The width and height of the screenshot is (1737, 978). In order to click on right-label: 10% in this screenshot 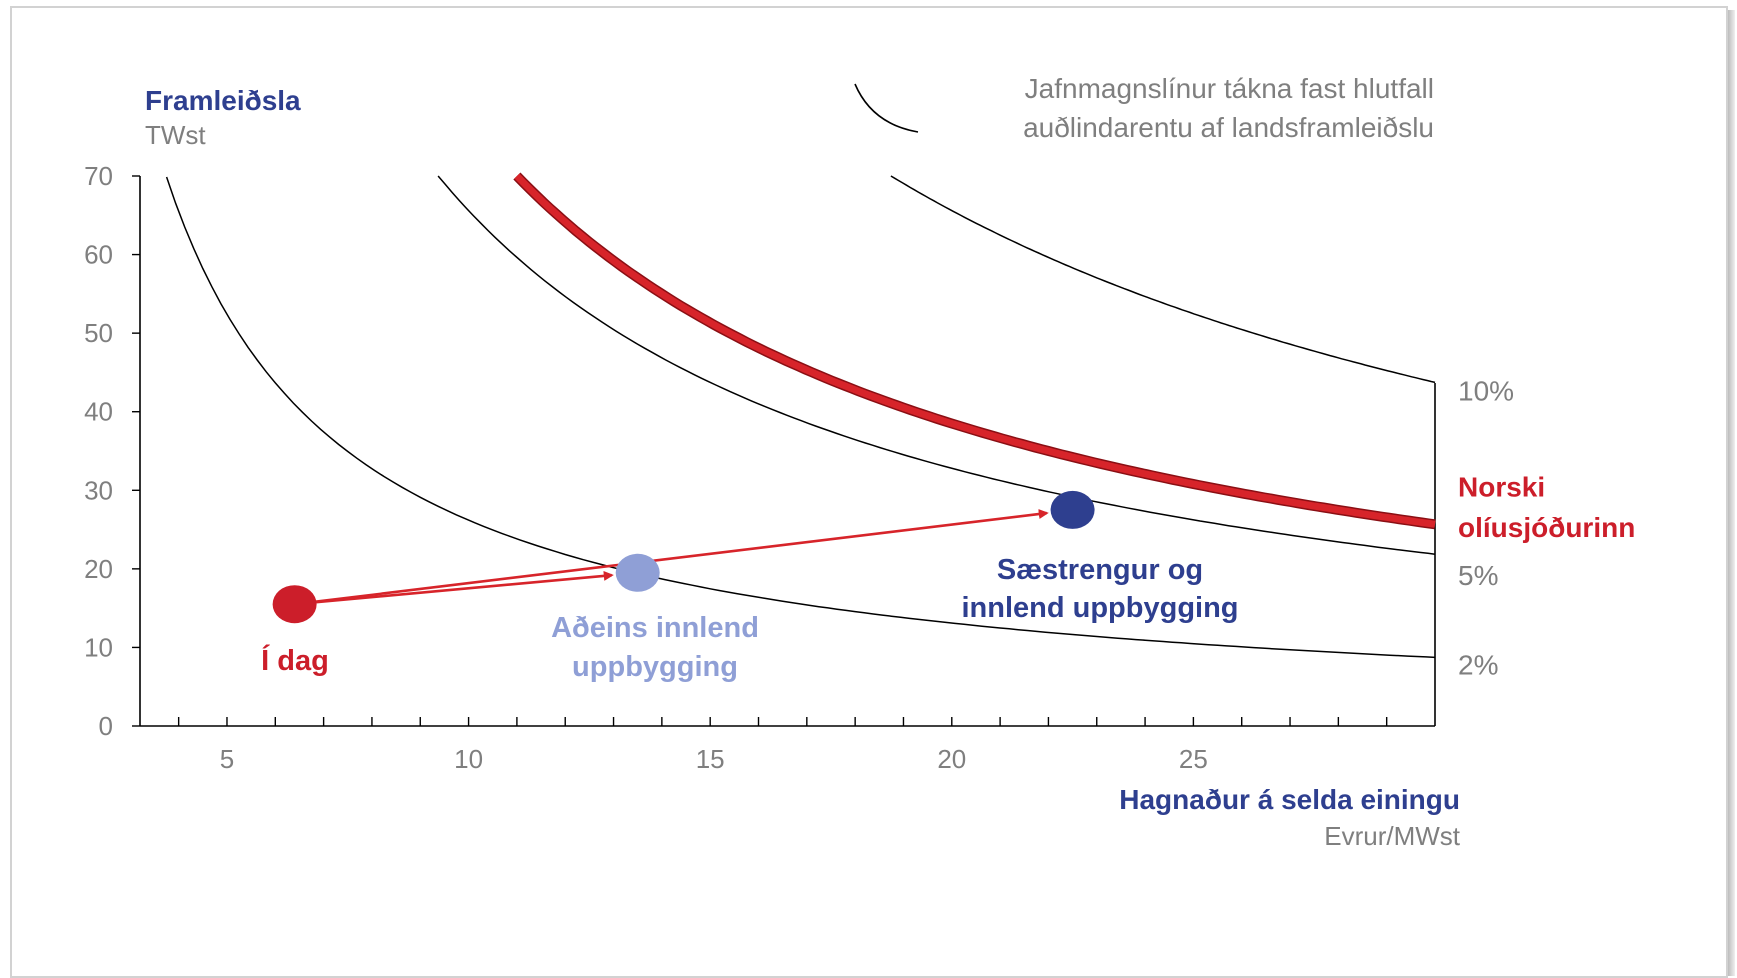, I will do `click(1486, 391)`.